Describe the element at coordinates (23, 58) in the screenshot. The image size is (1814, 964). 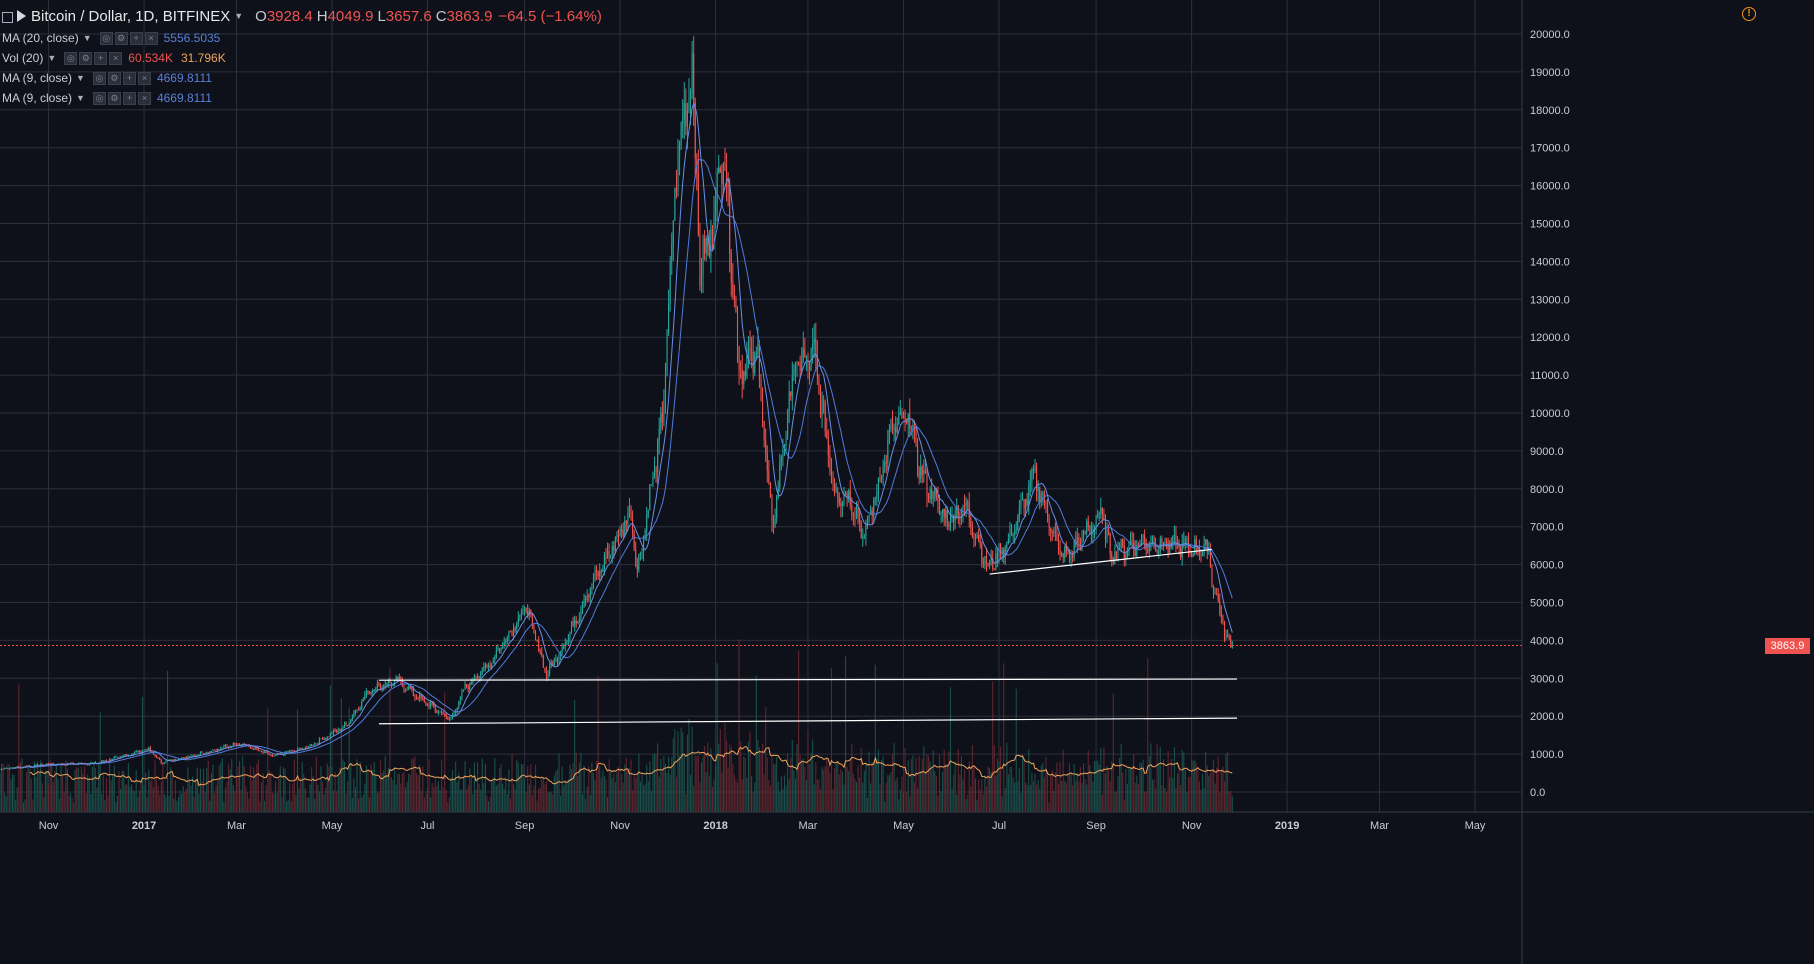
I see `indicator-label: Vol (20)` at that location.